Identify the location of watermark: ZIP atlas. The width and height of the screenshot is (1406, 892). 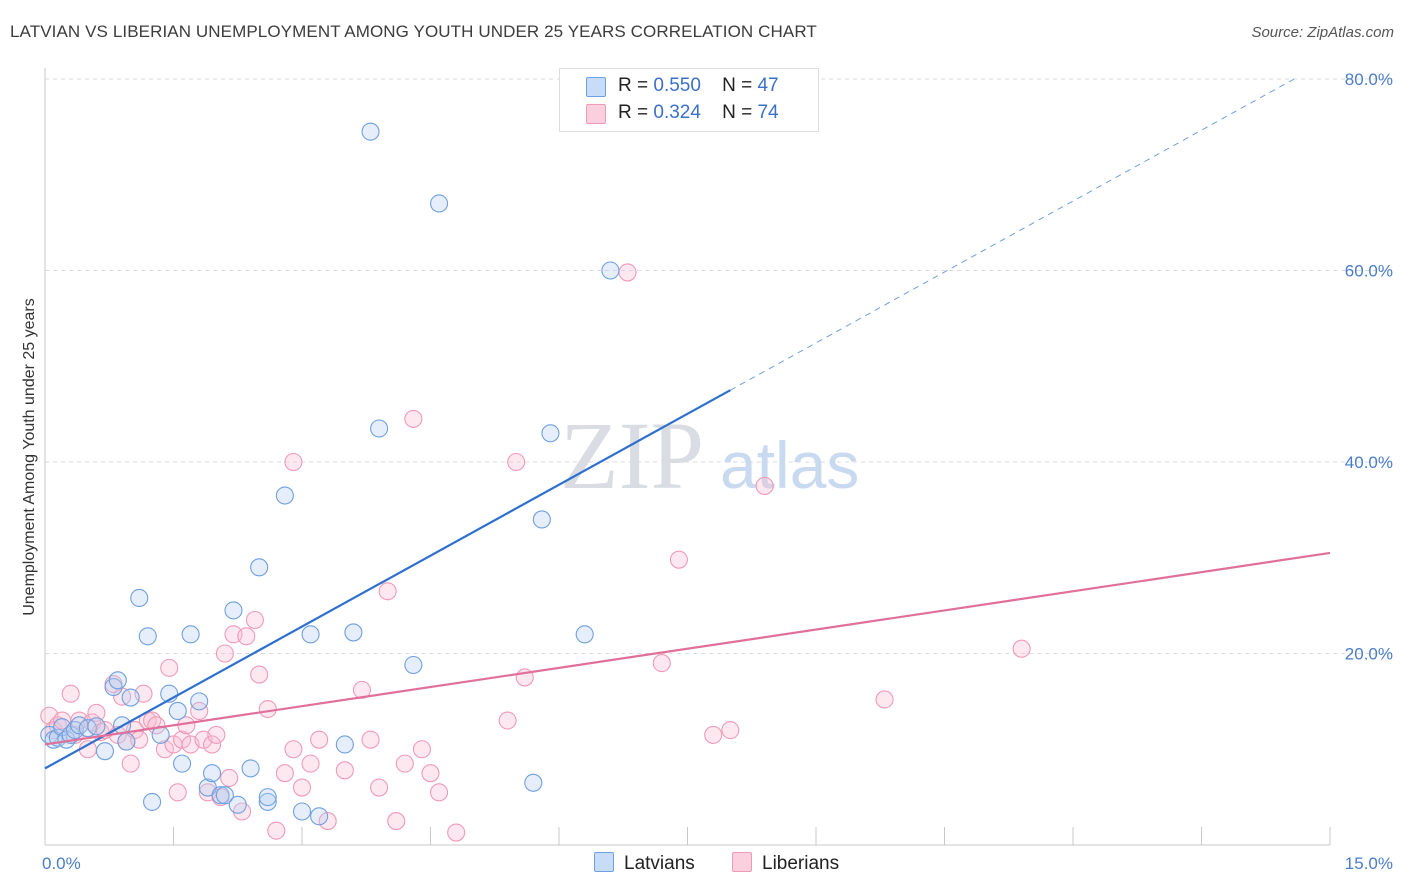
(709, 455).